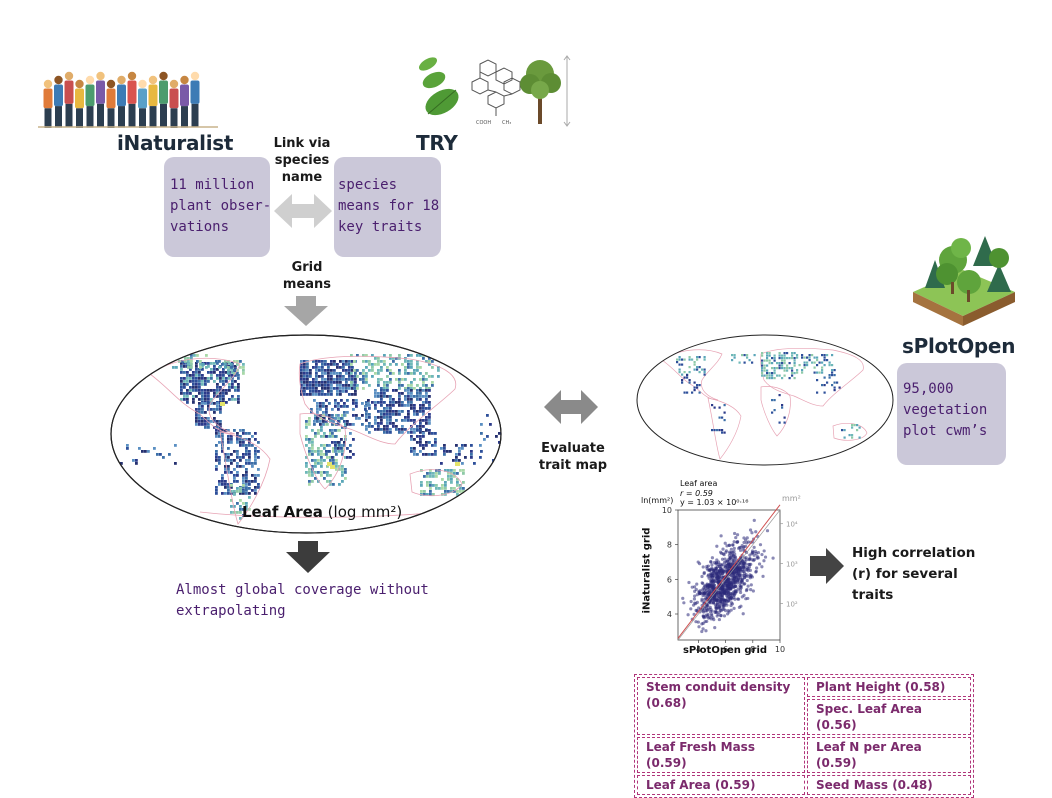  Describe the element at coordinates (764, 404) in the screenshot. I see `coastline-small` at that location.